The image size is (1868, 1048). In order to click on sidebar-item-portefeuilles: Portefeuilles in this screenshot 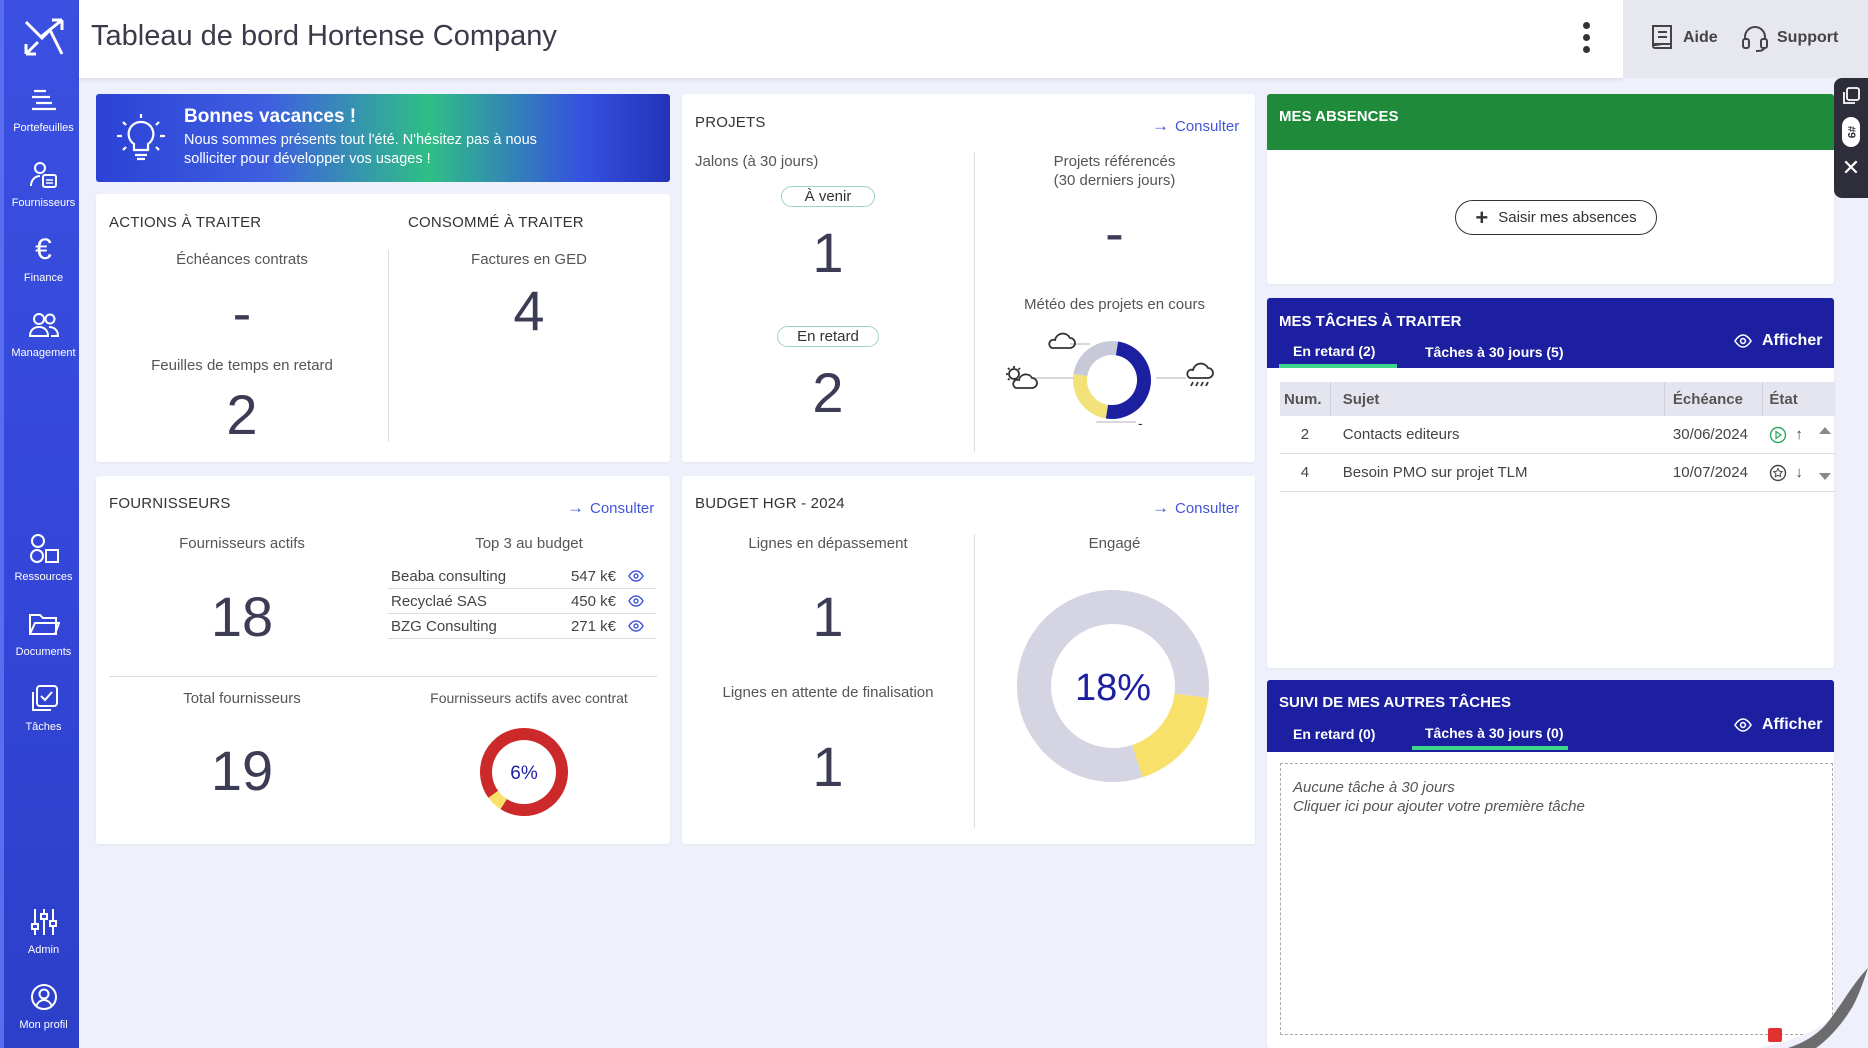, I will do `click(43, 119)`.